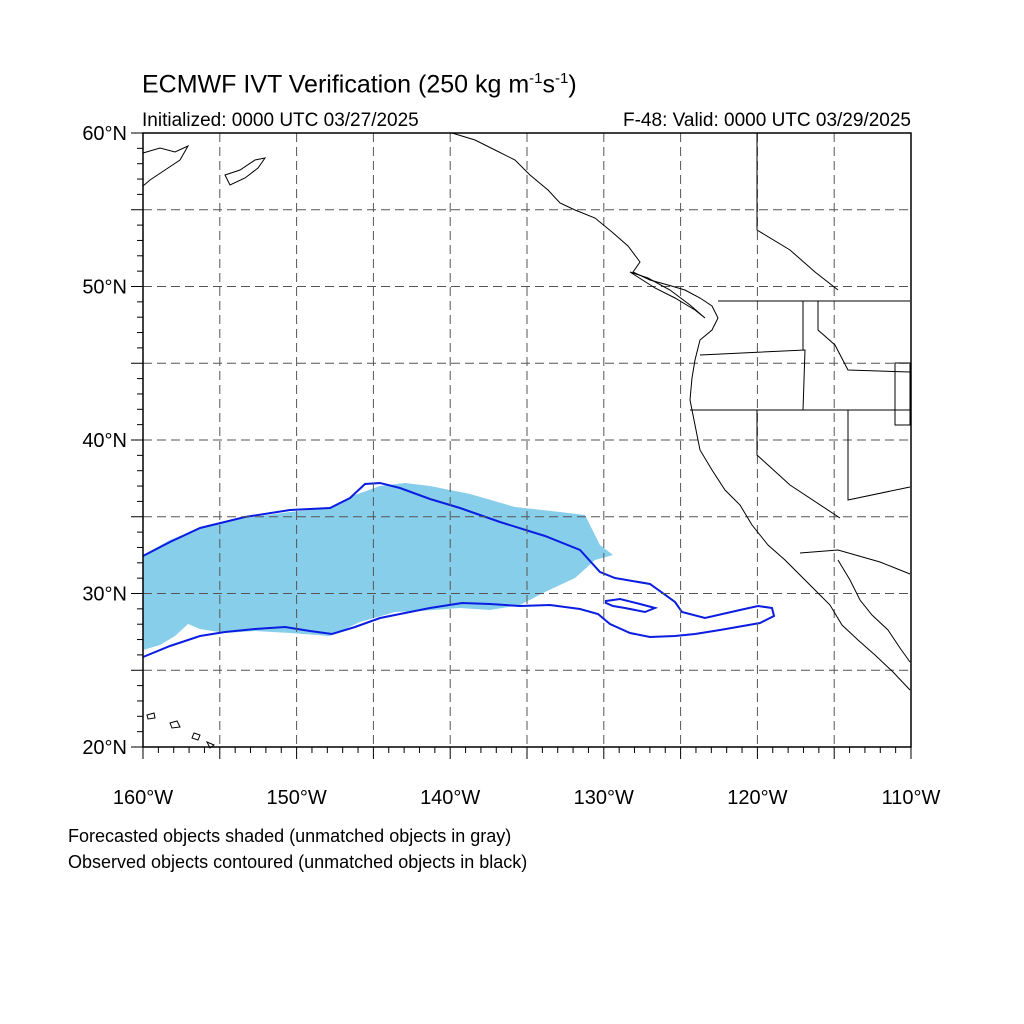  I want to click on lat-label: 20°N, so click(104, 748).